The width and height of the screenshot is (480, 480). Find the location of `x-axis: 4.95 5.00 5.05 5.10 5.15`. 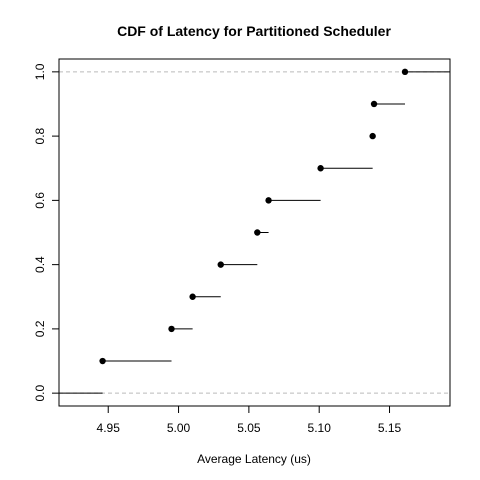

x-axis: 4.95 5.00 5.05 5.10 5.15 is located at coordinates (249, 420).